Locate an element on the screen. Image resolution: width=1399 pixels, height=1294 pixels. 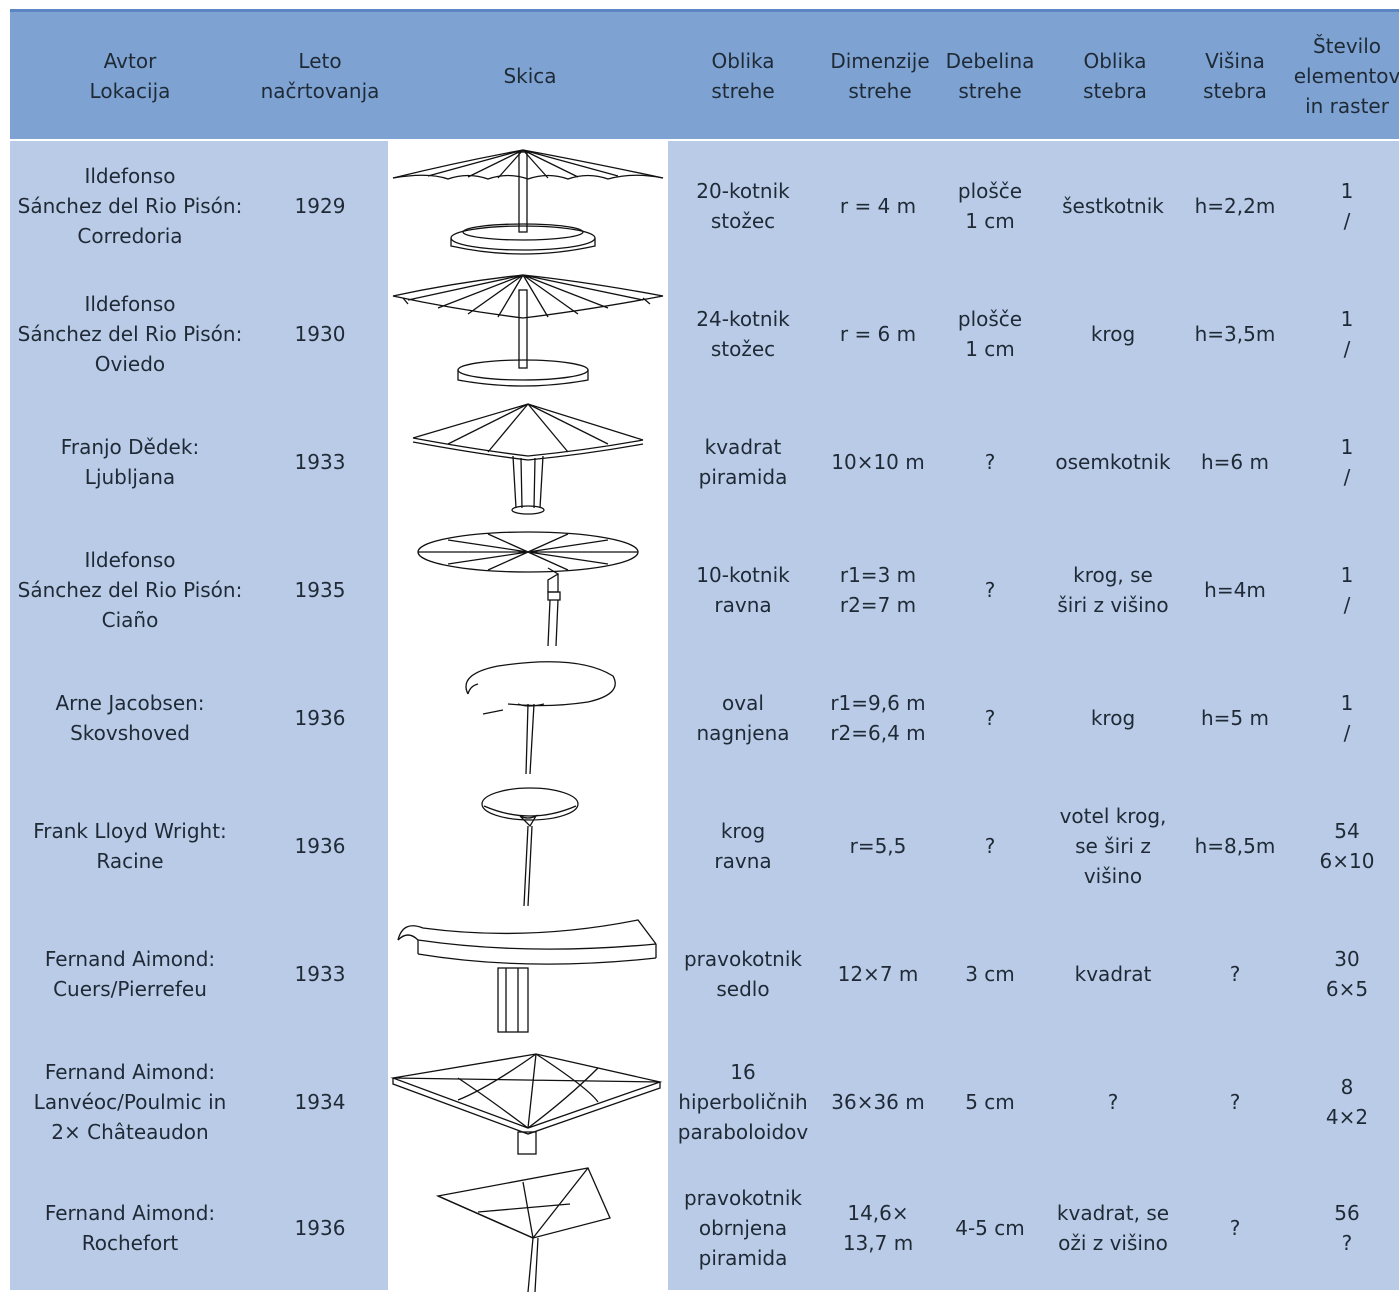
header-roof-dimensions: Dimenzije strehe is located at coordinates (880, 75).